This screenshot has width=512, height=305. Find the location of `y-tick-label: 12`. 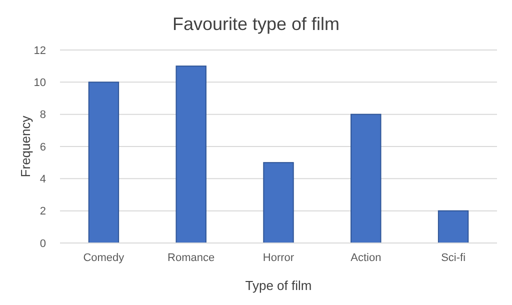

y-tick-label: 12 is located at coordinates (40, 50).